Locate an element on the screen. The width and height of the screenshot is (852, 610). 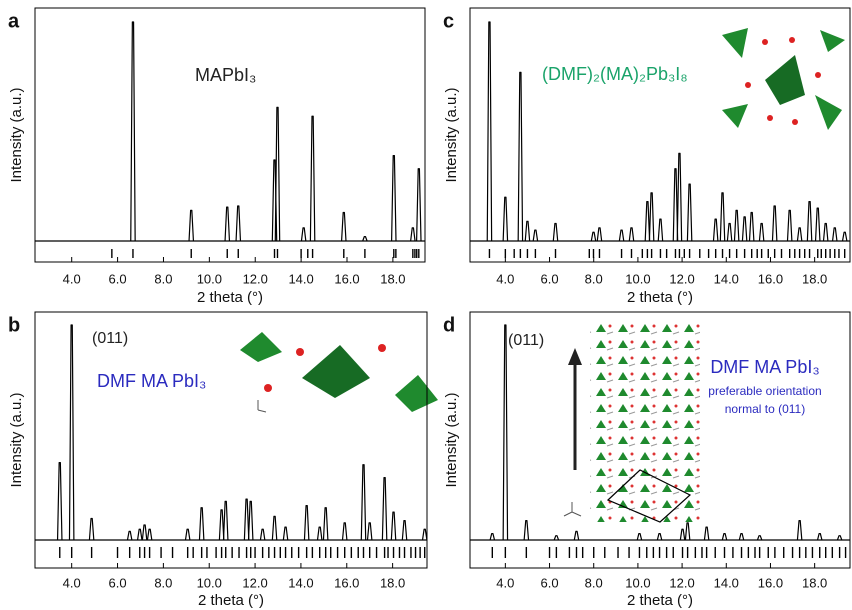
panel-label: a is located at coordinates (14, 21).